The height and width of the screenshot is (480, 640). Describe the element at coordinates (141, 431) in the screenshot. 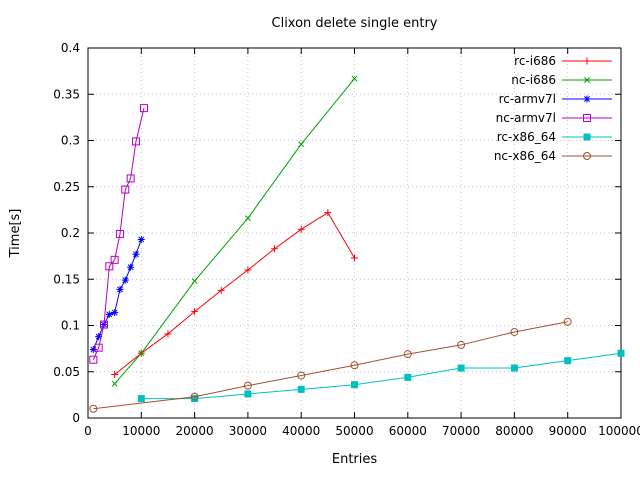

I see `x-tick-label: 10000` at that location.